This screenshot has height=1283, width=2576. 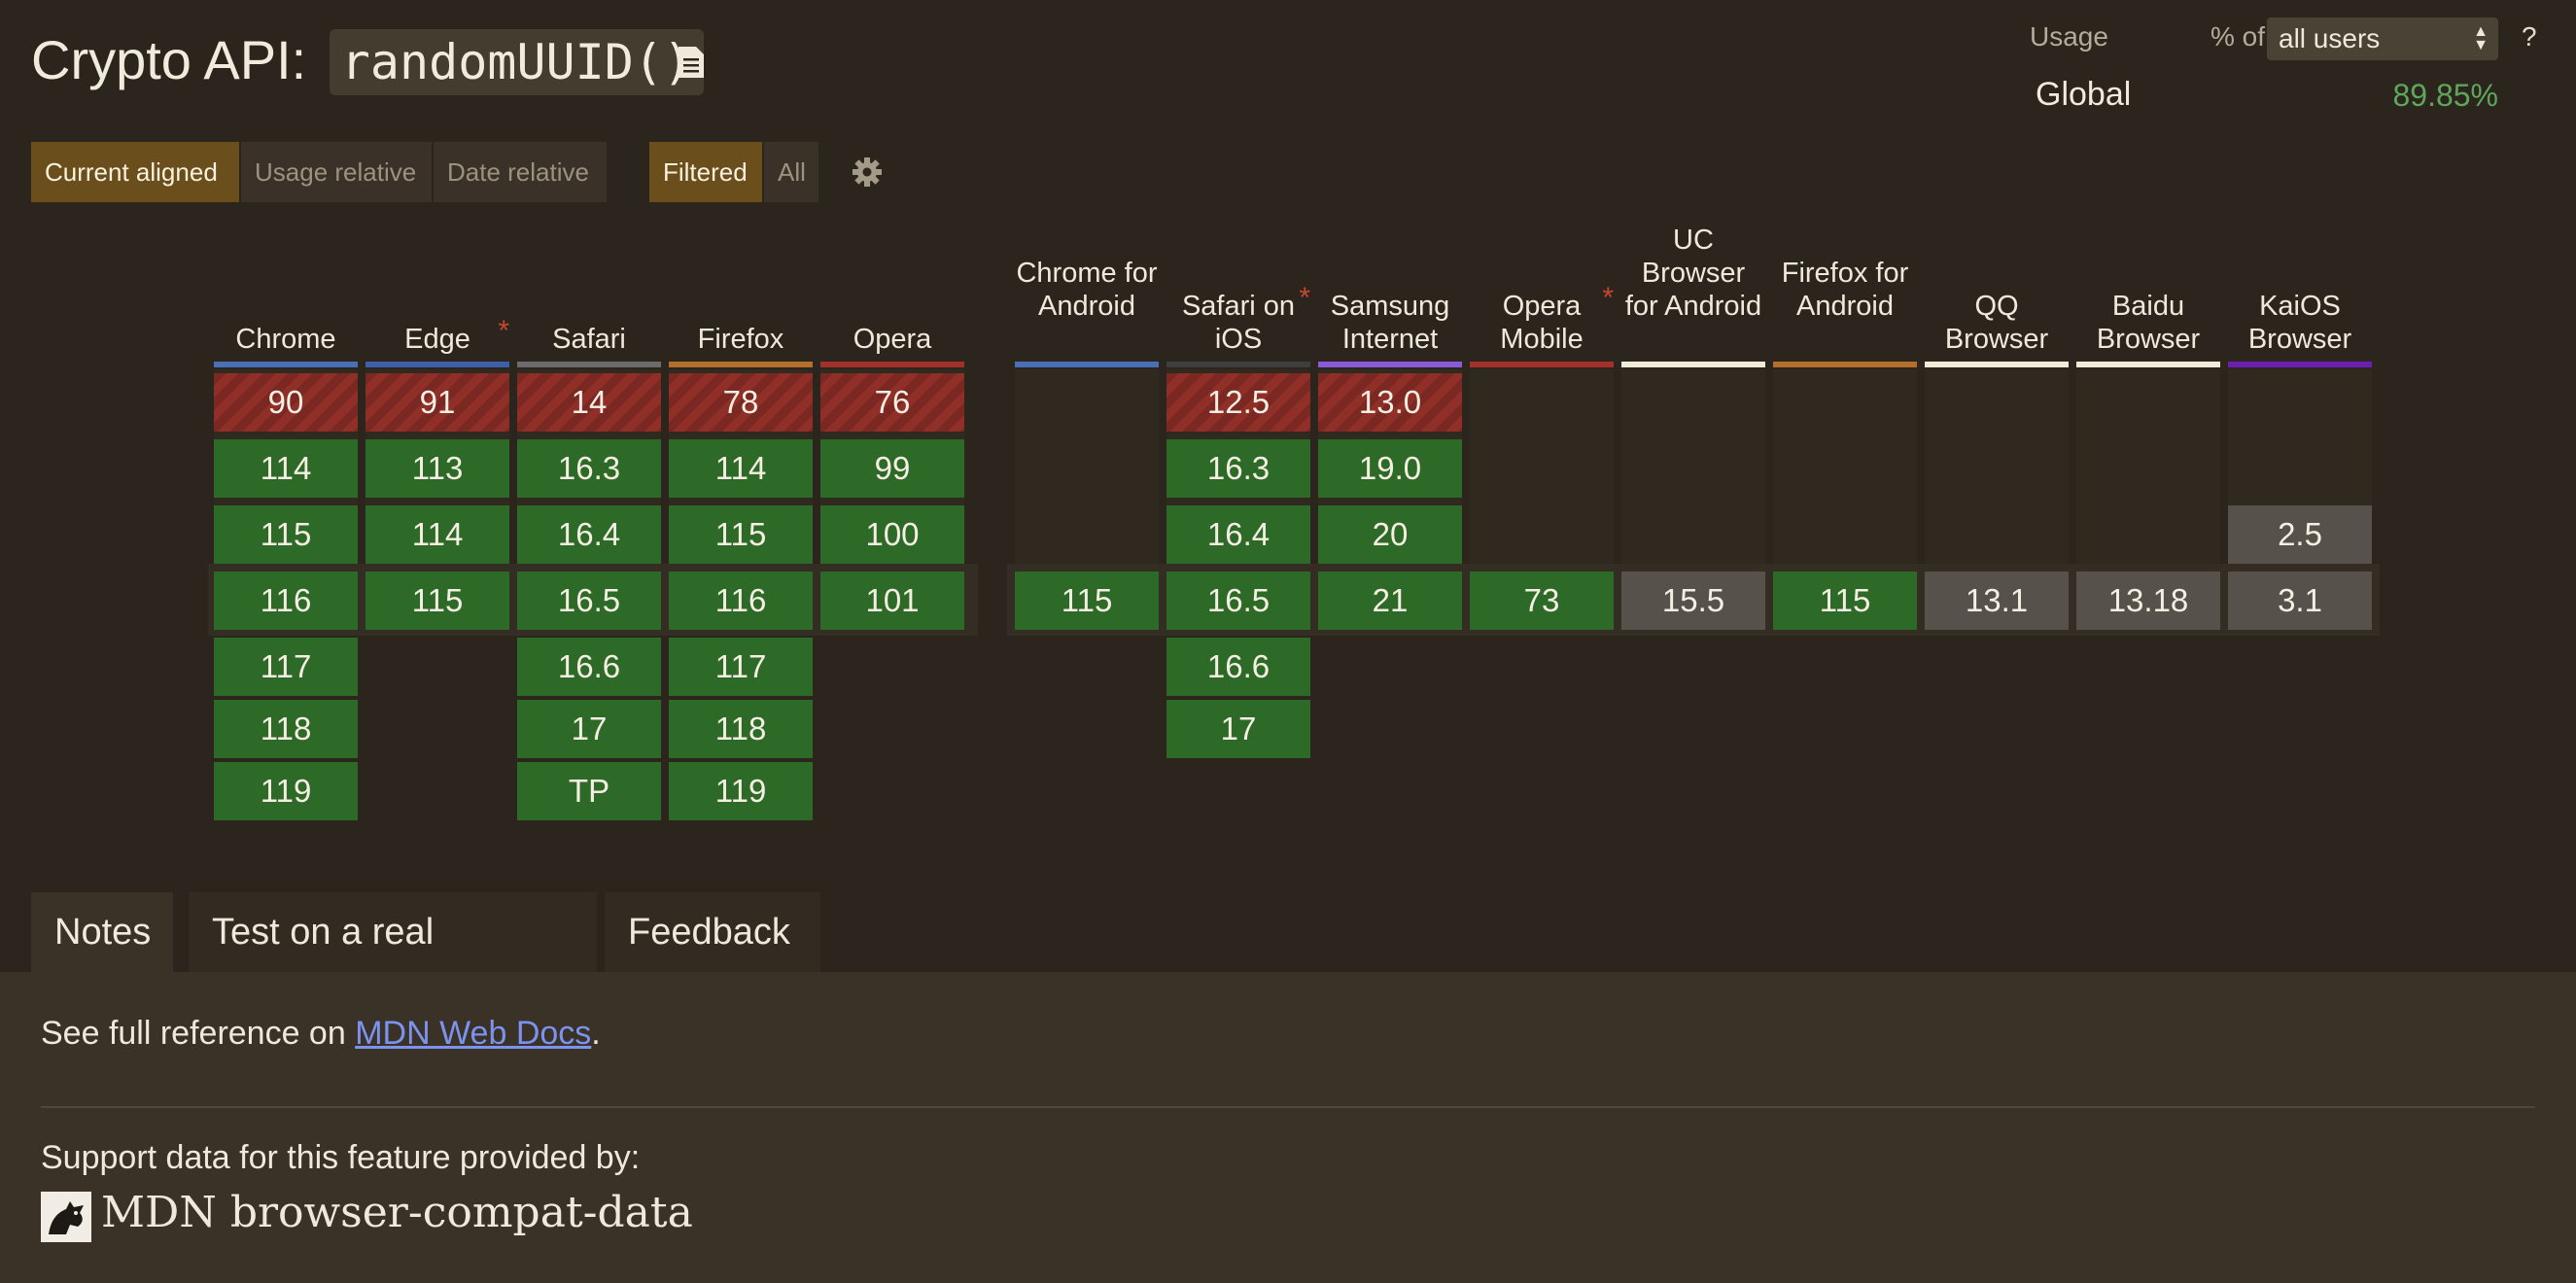 What do you see at coordinates (867, 172) in the screenshot?
I see `gear-icon` at bounding box center [867, 172].